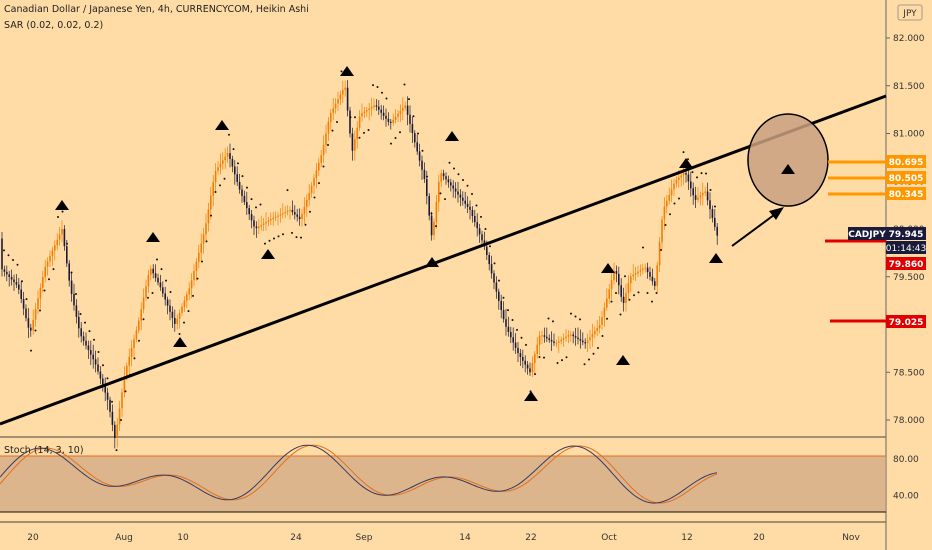 This screenshot has width=932, height=550. What do you see at coordinates (906, 249) in the screenshot?
I see `countdown-value: 01:14:43` at bounding box center [906, 249].